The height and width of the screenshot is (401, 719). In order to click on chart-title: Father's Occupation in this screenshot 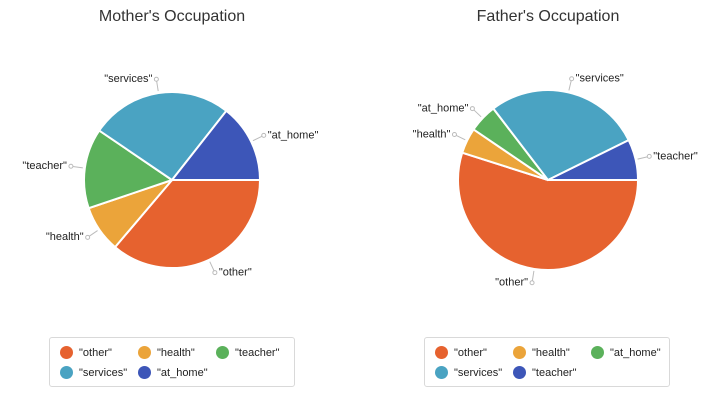, I will do `click(548, 16)`.